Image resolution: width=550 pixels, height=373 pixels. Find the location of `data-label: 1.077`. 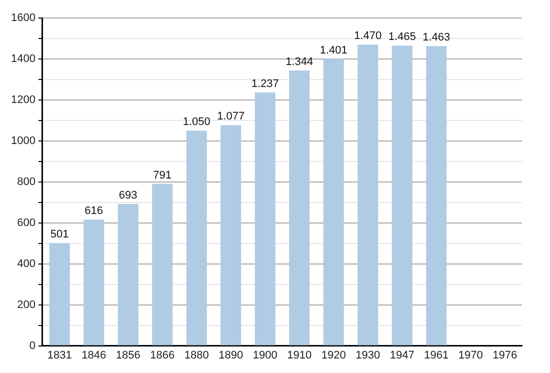

data-label: 1.077 is located at coordinates (231, 116).